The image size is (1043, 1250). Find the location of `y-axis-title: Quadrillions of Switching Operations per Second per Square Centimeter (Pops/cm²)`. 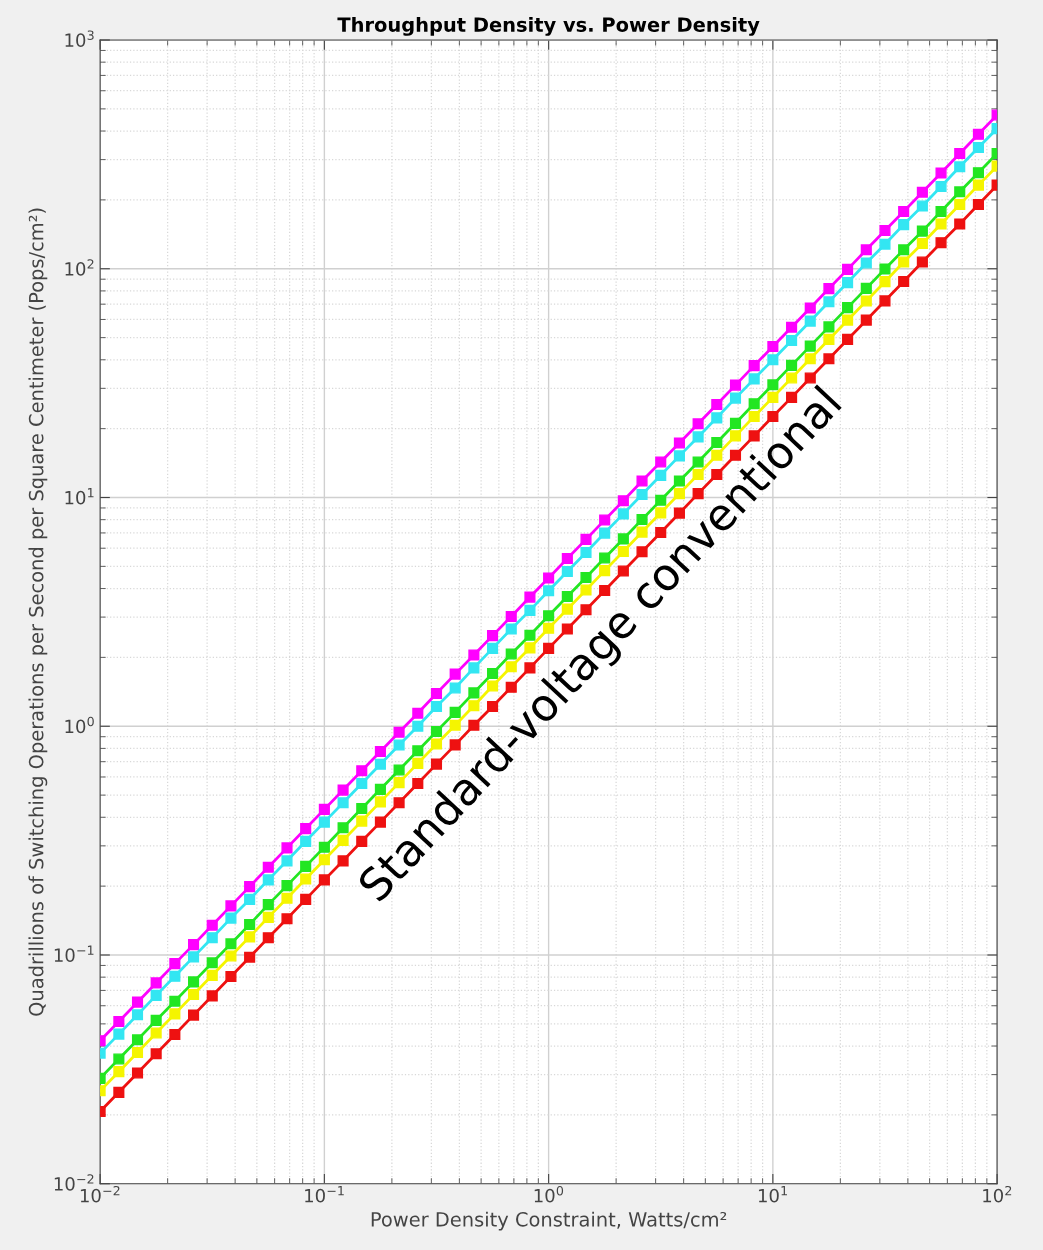

y-axis-title: Quadrillions of Switching Operations per Second per Square Centimeter (Pops/cm²) is located at coordinates (38, 612).